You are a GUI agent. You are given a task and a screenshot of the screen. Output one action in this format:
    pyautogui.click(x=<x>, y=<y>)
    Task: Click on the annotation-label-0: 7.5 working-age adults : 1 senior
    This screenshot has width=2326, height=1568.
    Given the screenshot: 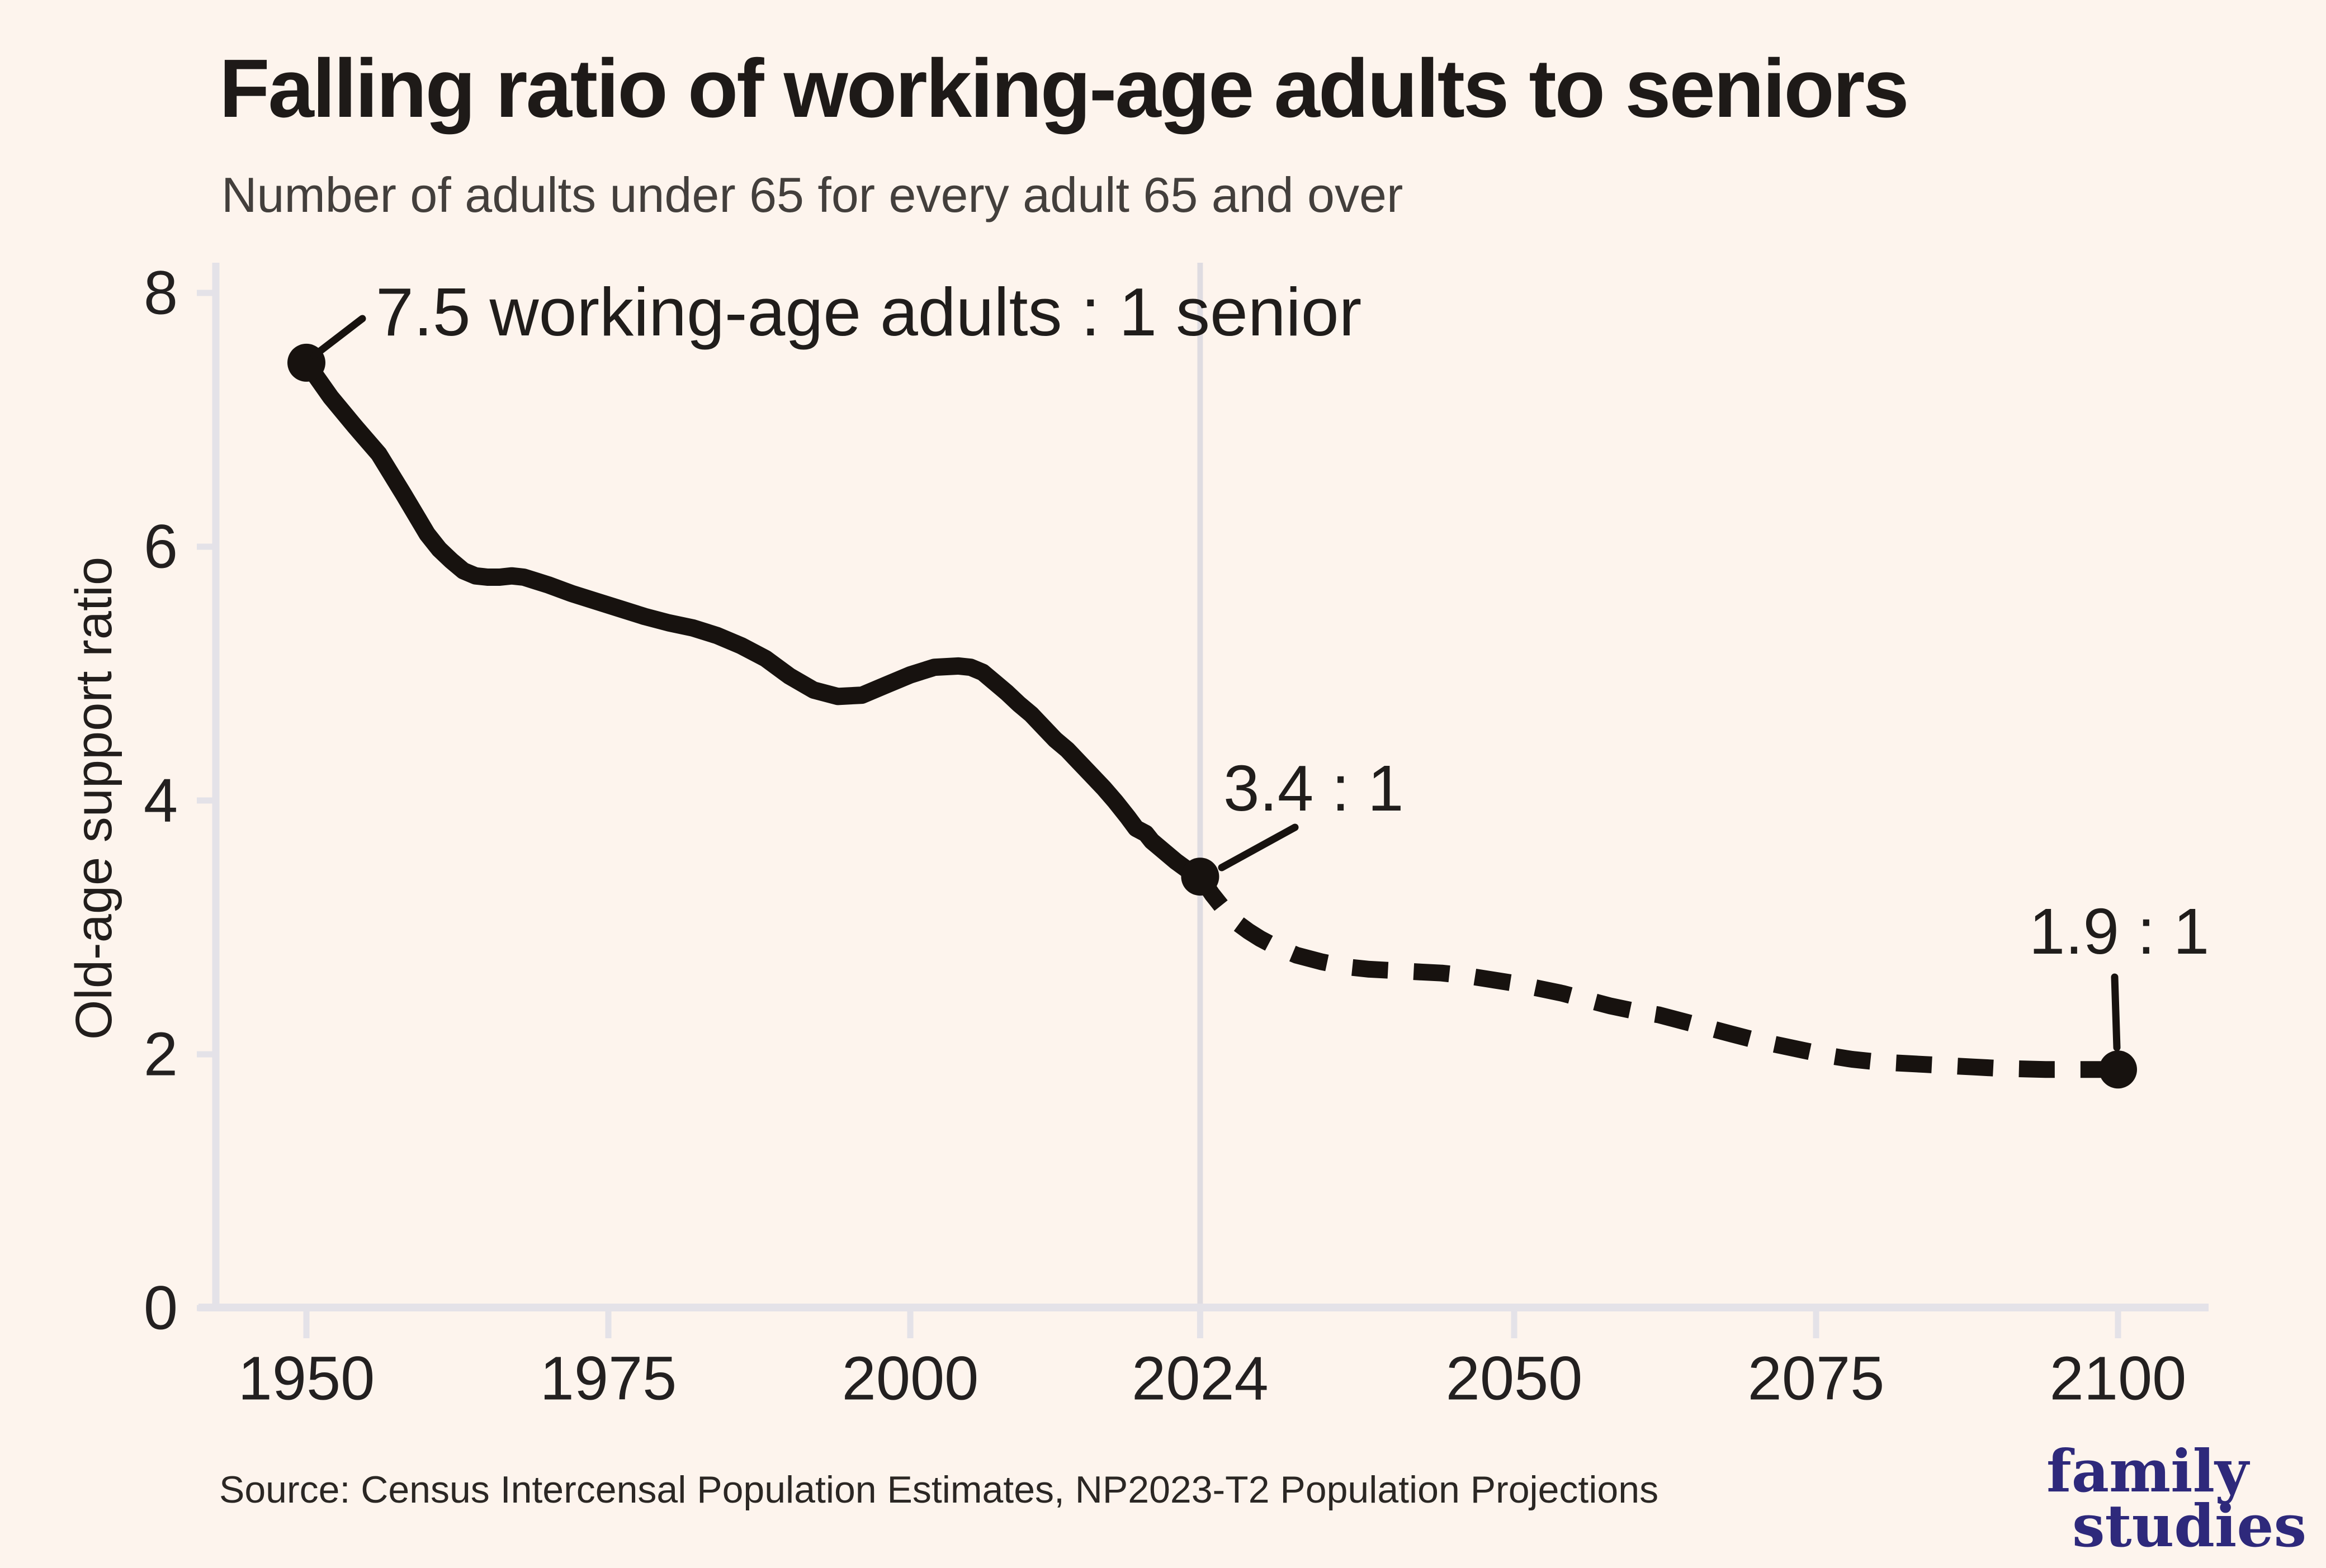 What is the action you would take?
    pyautogui.click(x=868, y=312)
    